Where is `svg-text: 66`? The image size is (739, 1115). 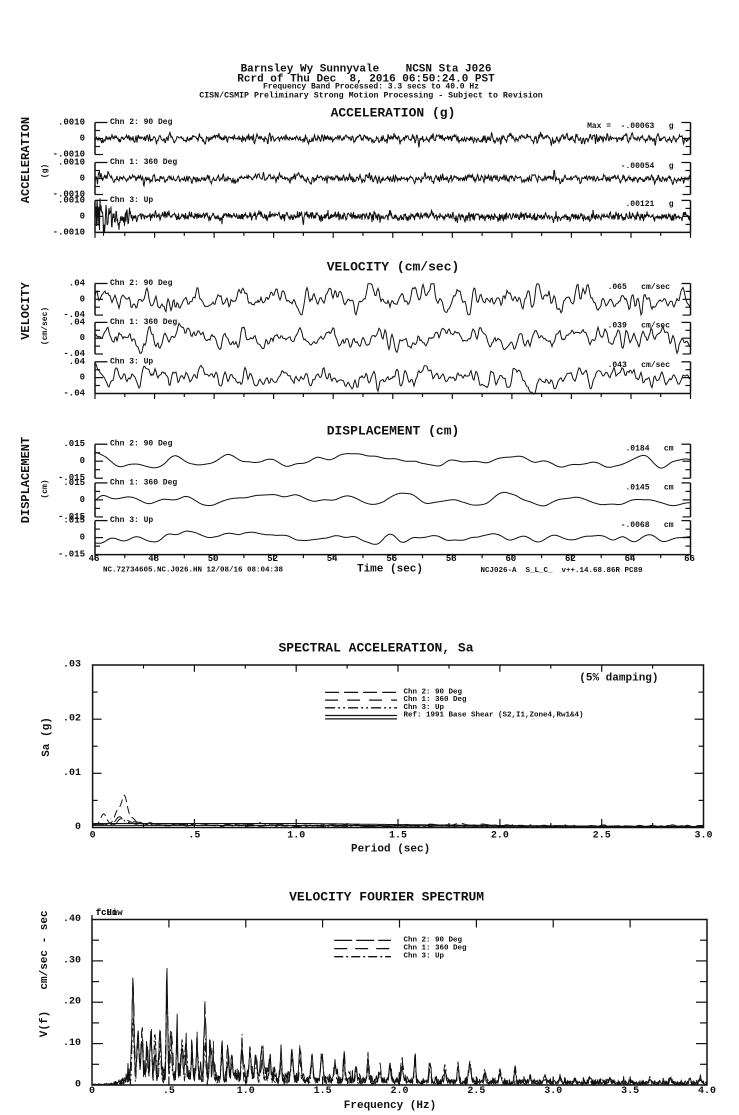 svg-text: 66 is located at coordinates (689, 559).